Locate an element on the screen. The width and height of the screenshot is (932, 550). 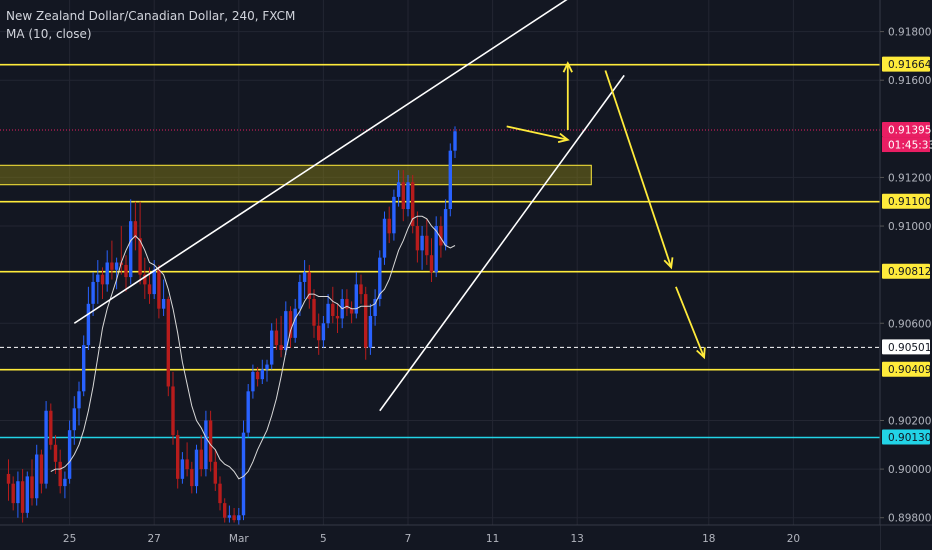
time-tick-label: 25 is located at coordinates (69, 539).